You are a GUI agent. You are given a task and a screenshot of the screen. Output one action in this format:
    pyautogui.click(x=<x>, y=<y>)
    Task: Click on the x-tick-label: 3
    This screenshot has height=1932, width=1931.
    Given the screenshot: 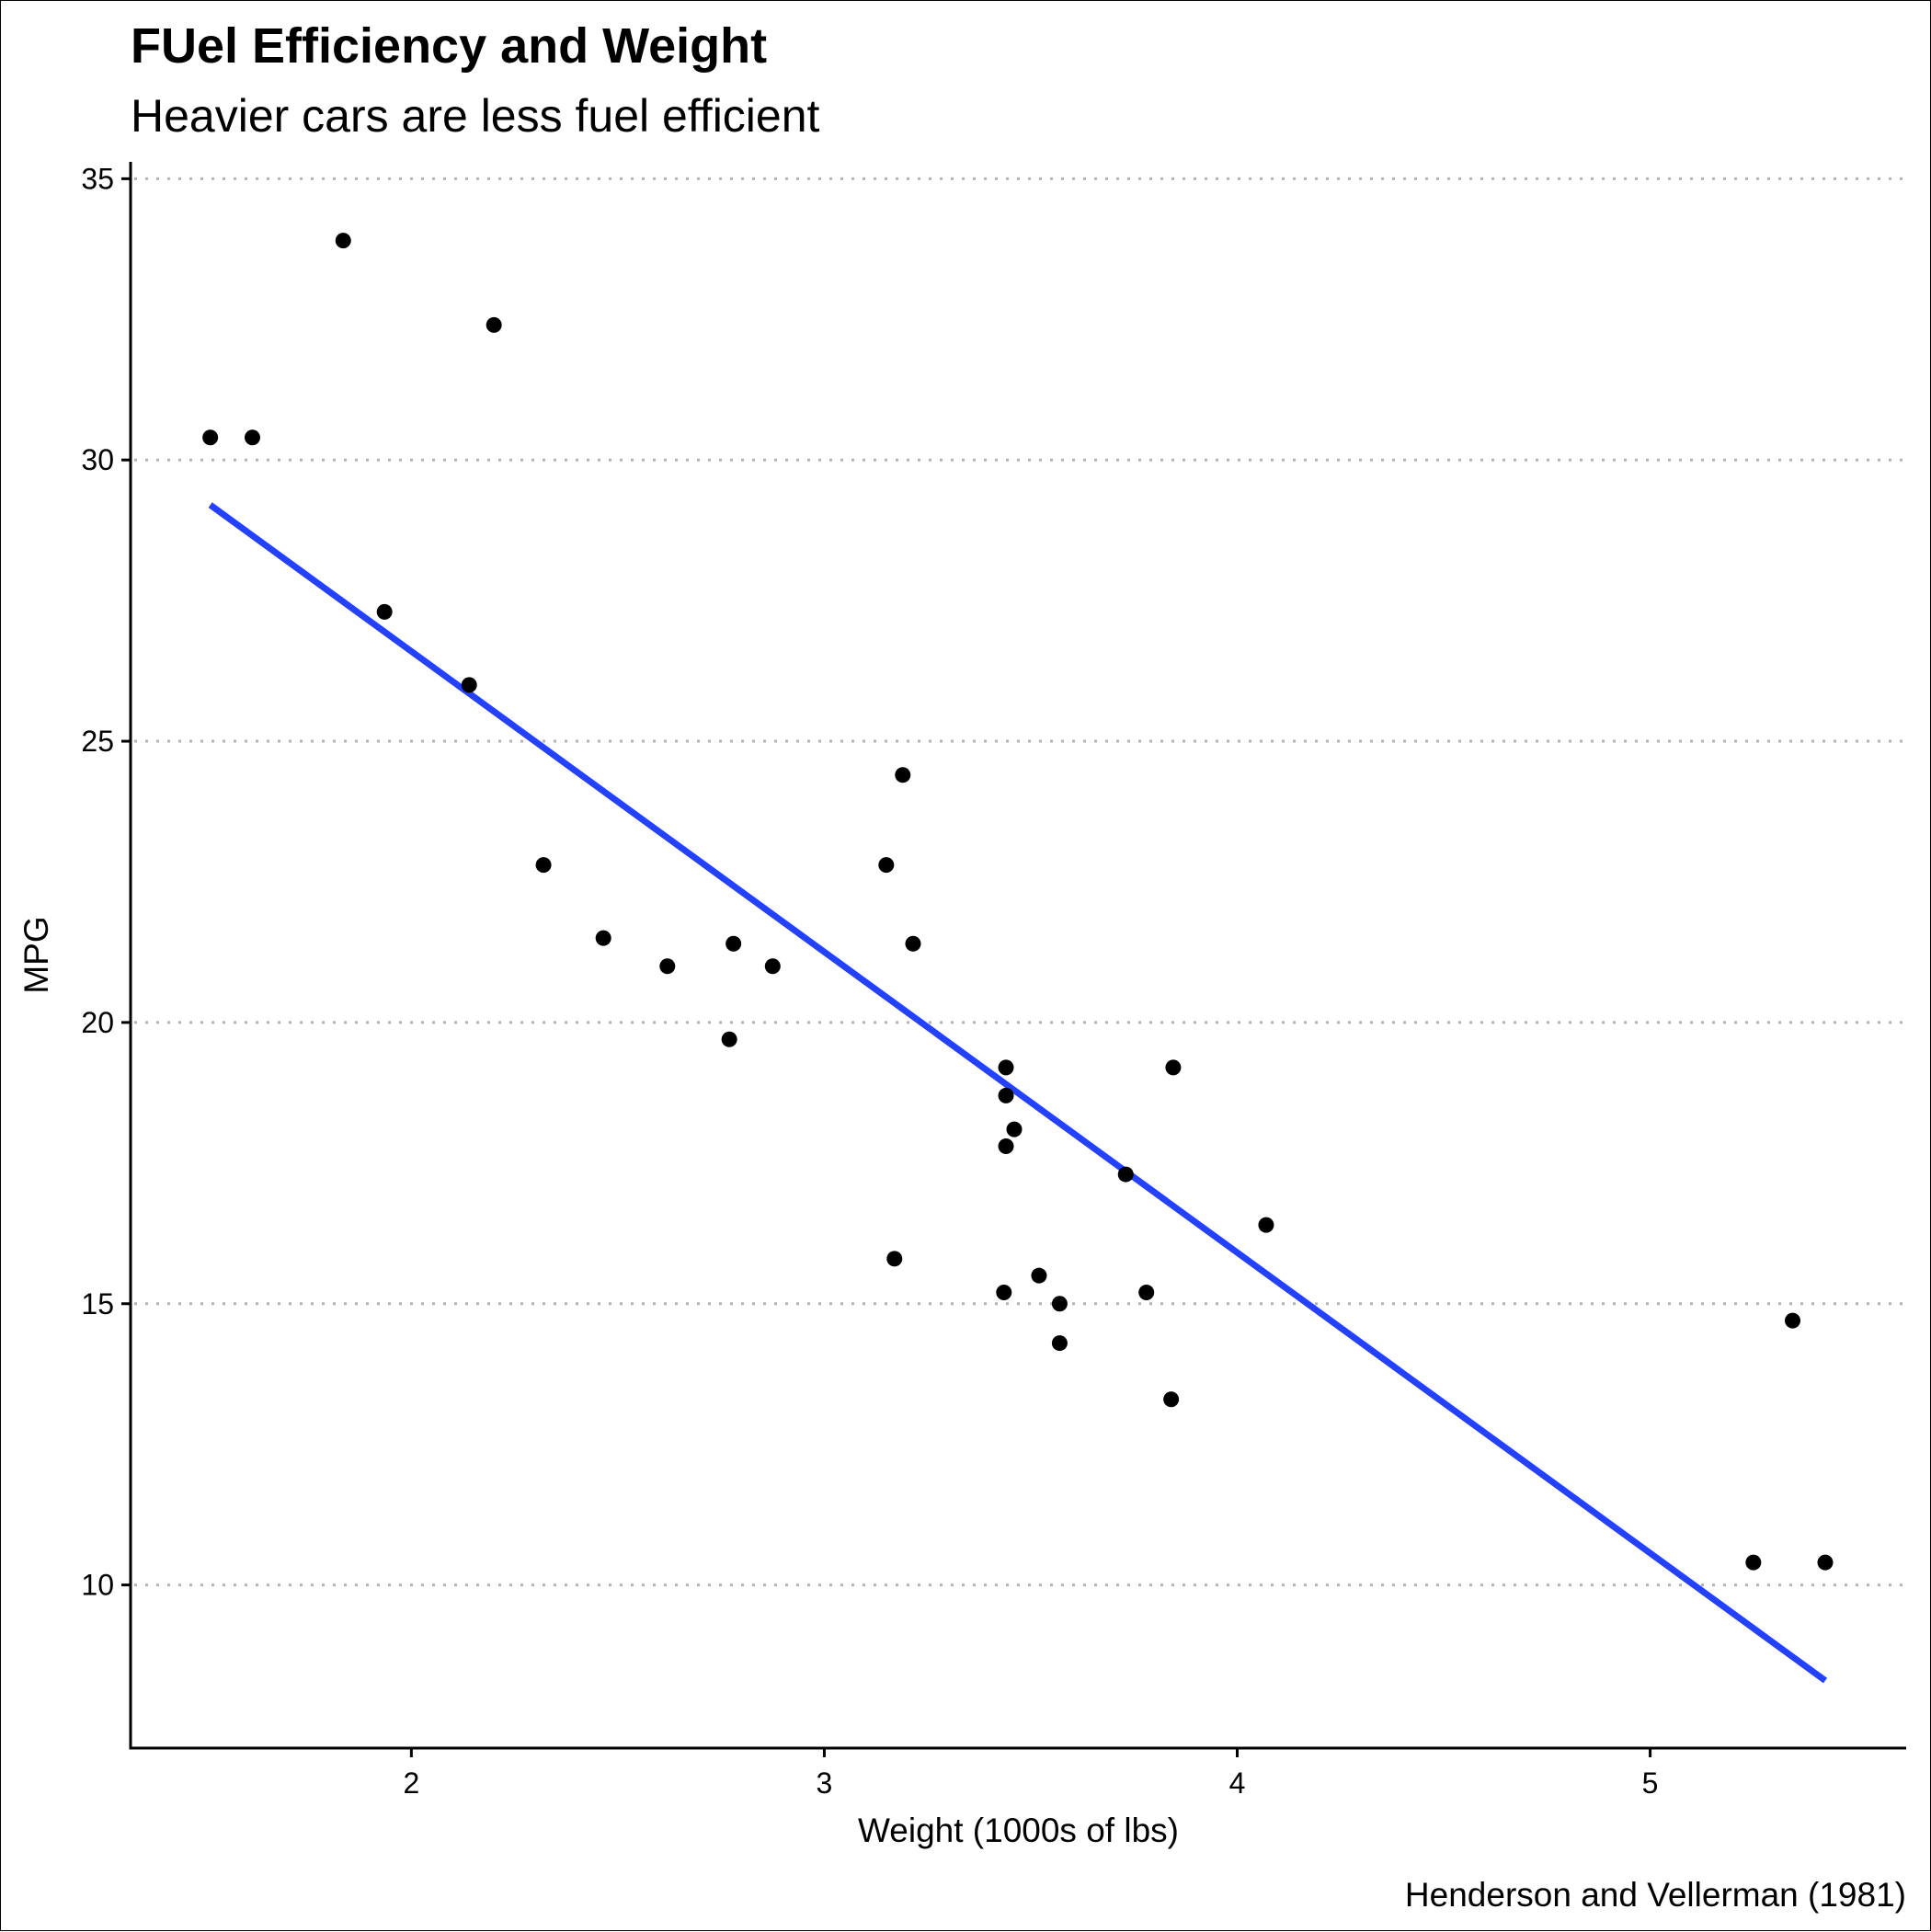 What is the action you would take?
    pyautogui.click(x=825, y=1783)
    